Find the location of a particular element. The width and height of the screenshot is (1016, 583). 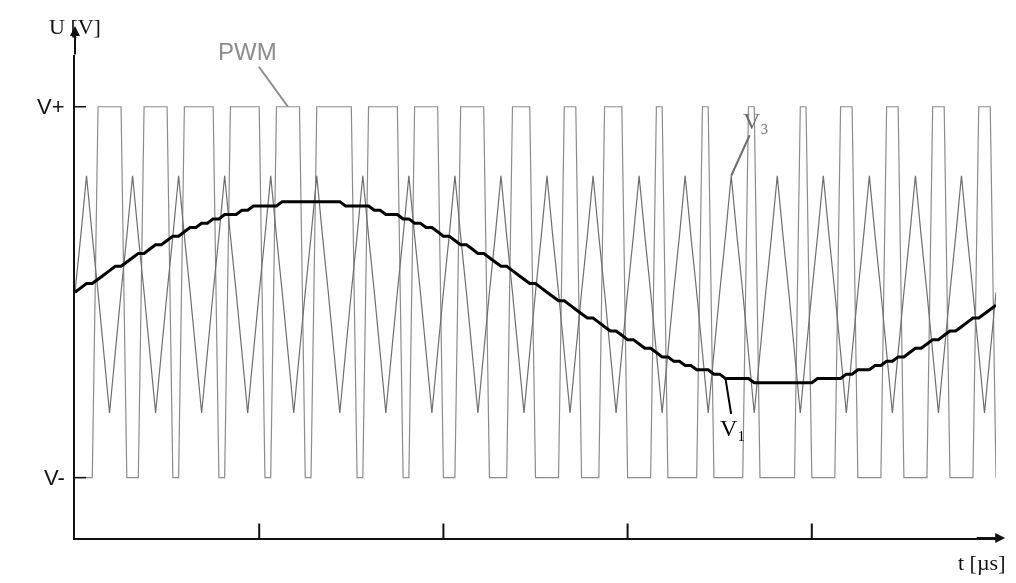

text: V- is located at coordinates (54, 477).